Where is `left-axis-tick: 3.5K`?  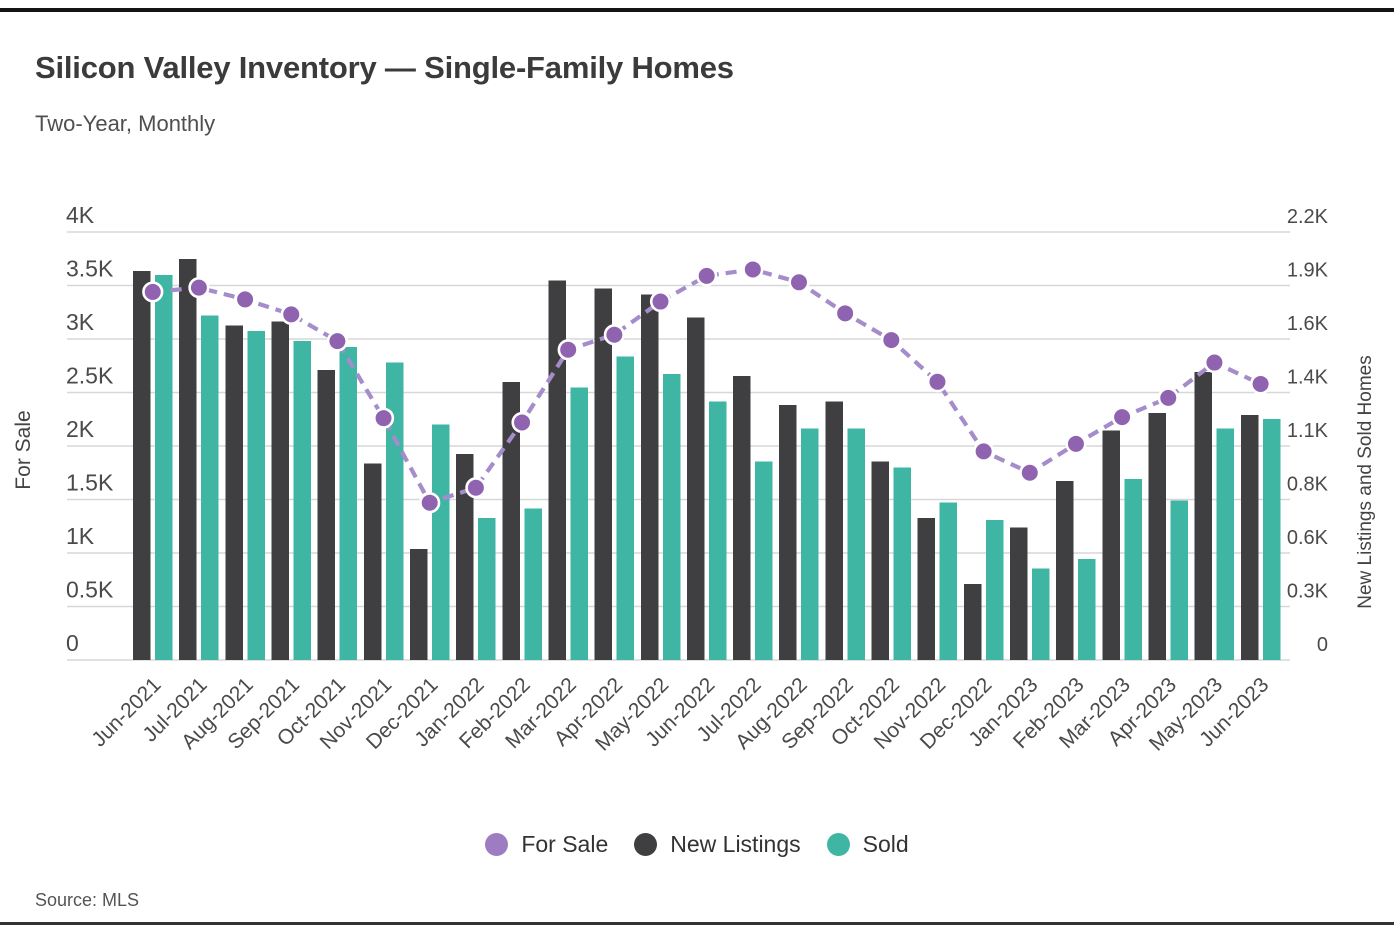 left-axis-tick: 3.5K is located at coordinates (90, 269).